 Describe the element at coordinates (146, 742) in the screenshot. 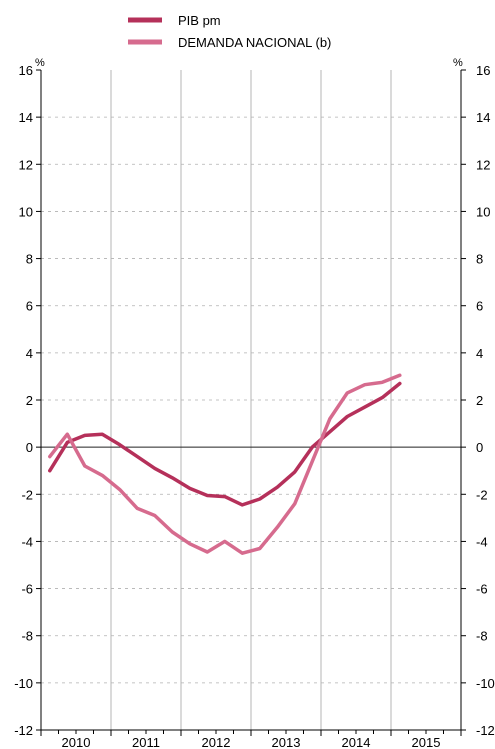

I see `x-tick-label: 2011` at that location.